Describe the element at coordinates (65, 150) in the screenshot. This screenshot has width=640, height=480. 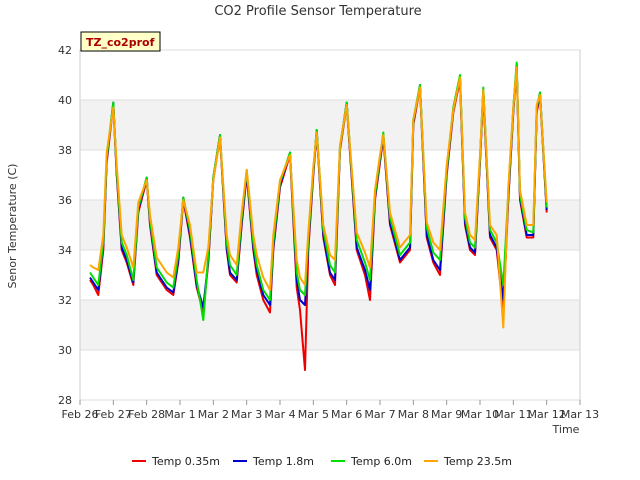
I see `y-tick-label: 38` at that location.